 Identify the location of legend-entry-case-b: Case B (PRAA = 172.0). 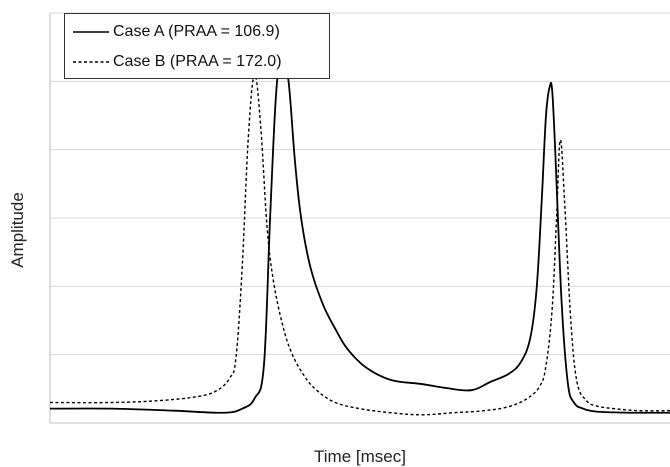
(173, 62).